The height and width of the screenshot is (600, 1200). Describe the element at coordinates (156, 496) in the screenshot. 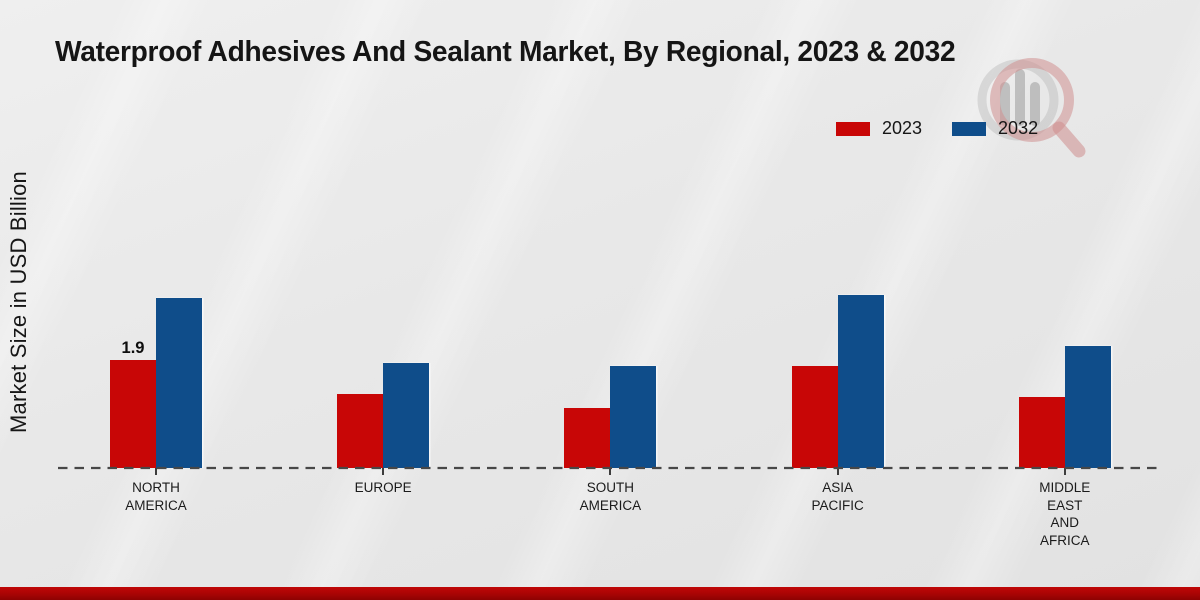

I see `x-axis-label-north-america: NORTH AMERICA` at that location.